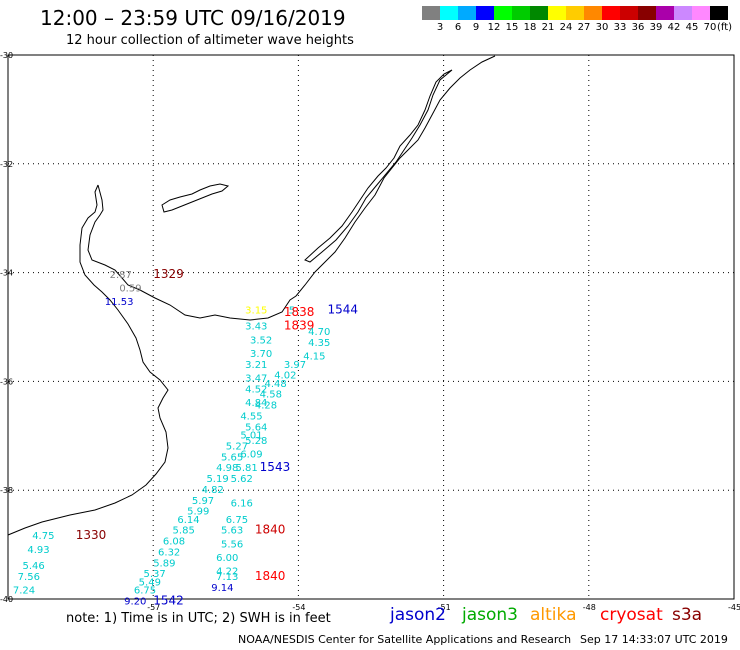 The image size is (740, 650). I want to click on wave-height-value: 6.14, so click(188, 520).